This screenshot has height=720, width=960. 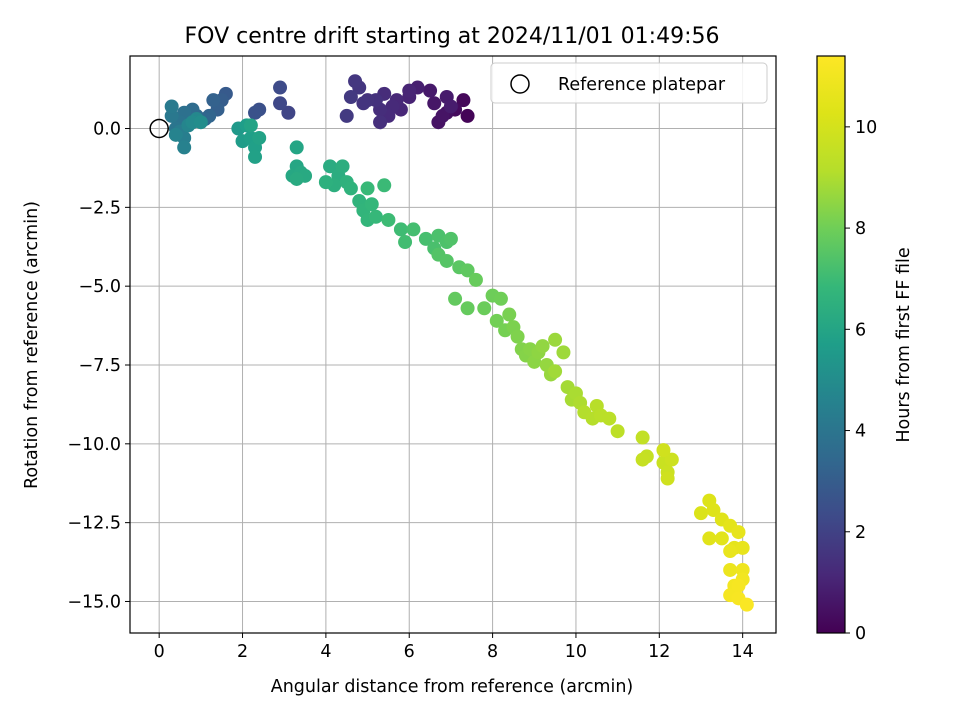 What do you see at coordinates (159, 128) in the screenshot?
I see `reference-platepar-marker` at bounding box center [159, 128].